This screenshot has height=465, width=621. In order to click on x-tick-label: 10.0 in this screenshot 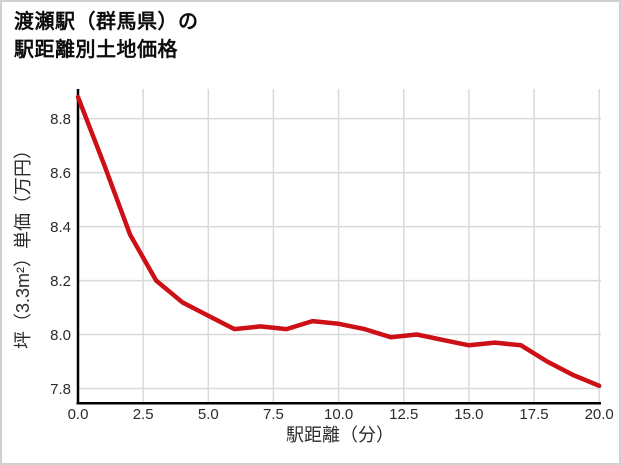, I will do `click(338, 414)`.